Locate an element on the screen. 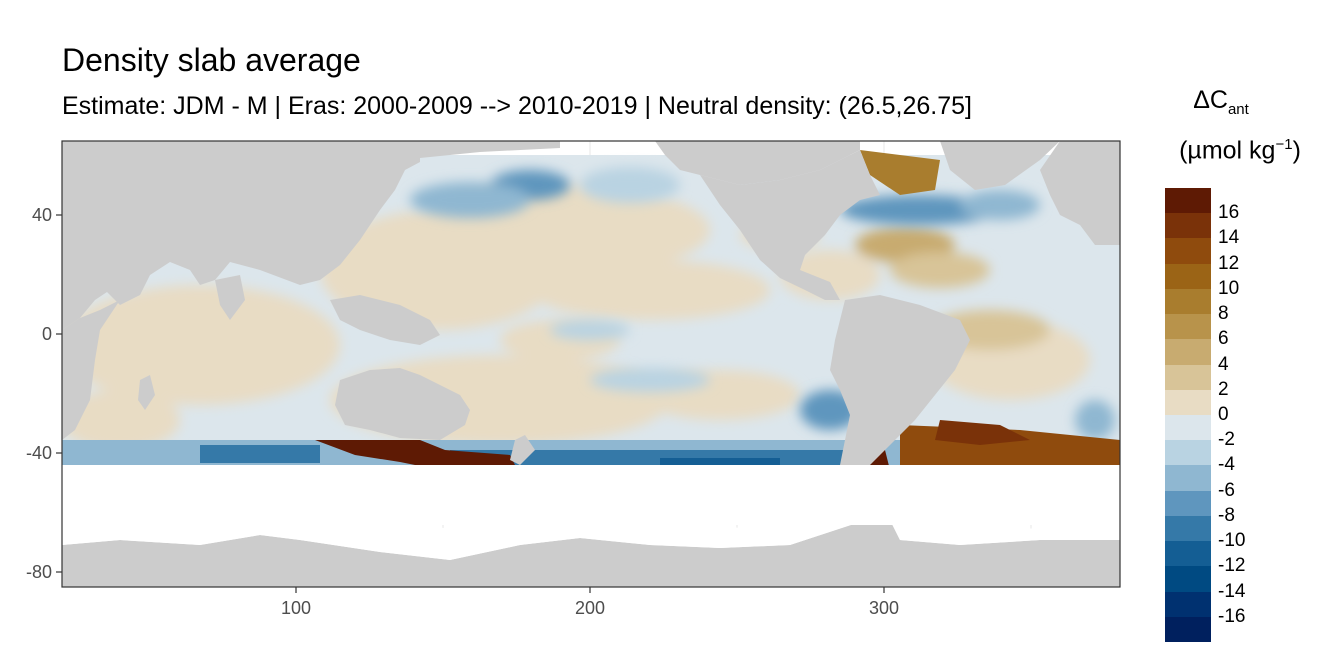  legend-label: -16 is located at coordinates (1232, 616).